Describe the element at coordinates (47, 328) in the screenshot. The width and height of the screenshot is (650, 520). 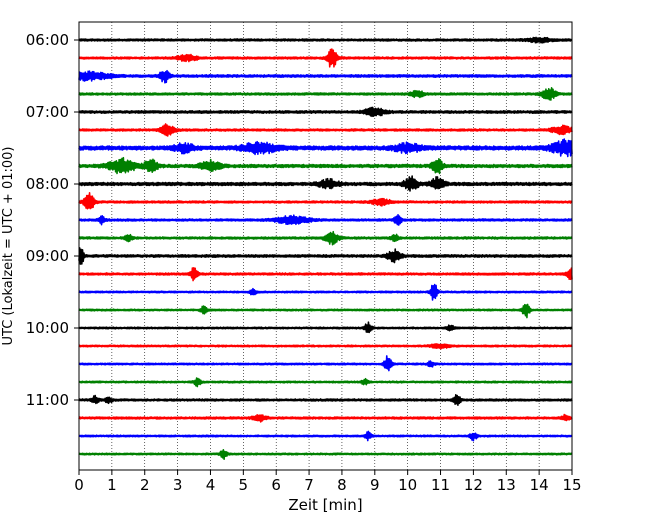
I see `y-tick-label: 10:00` at that location.